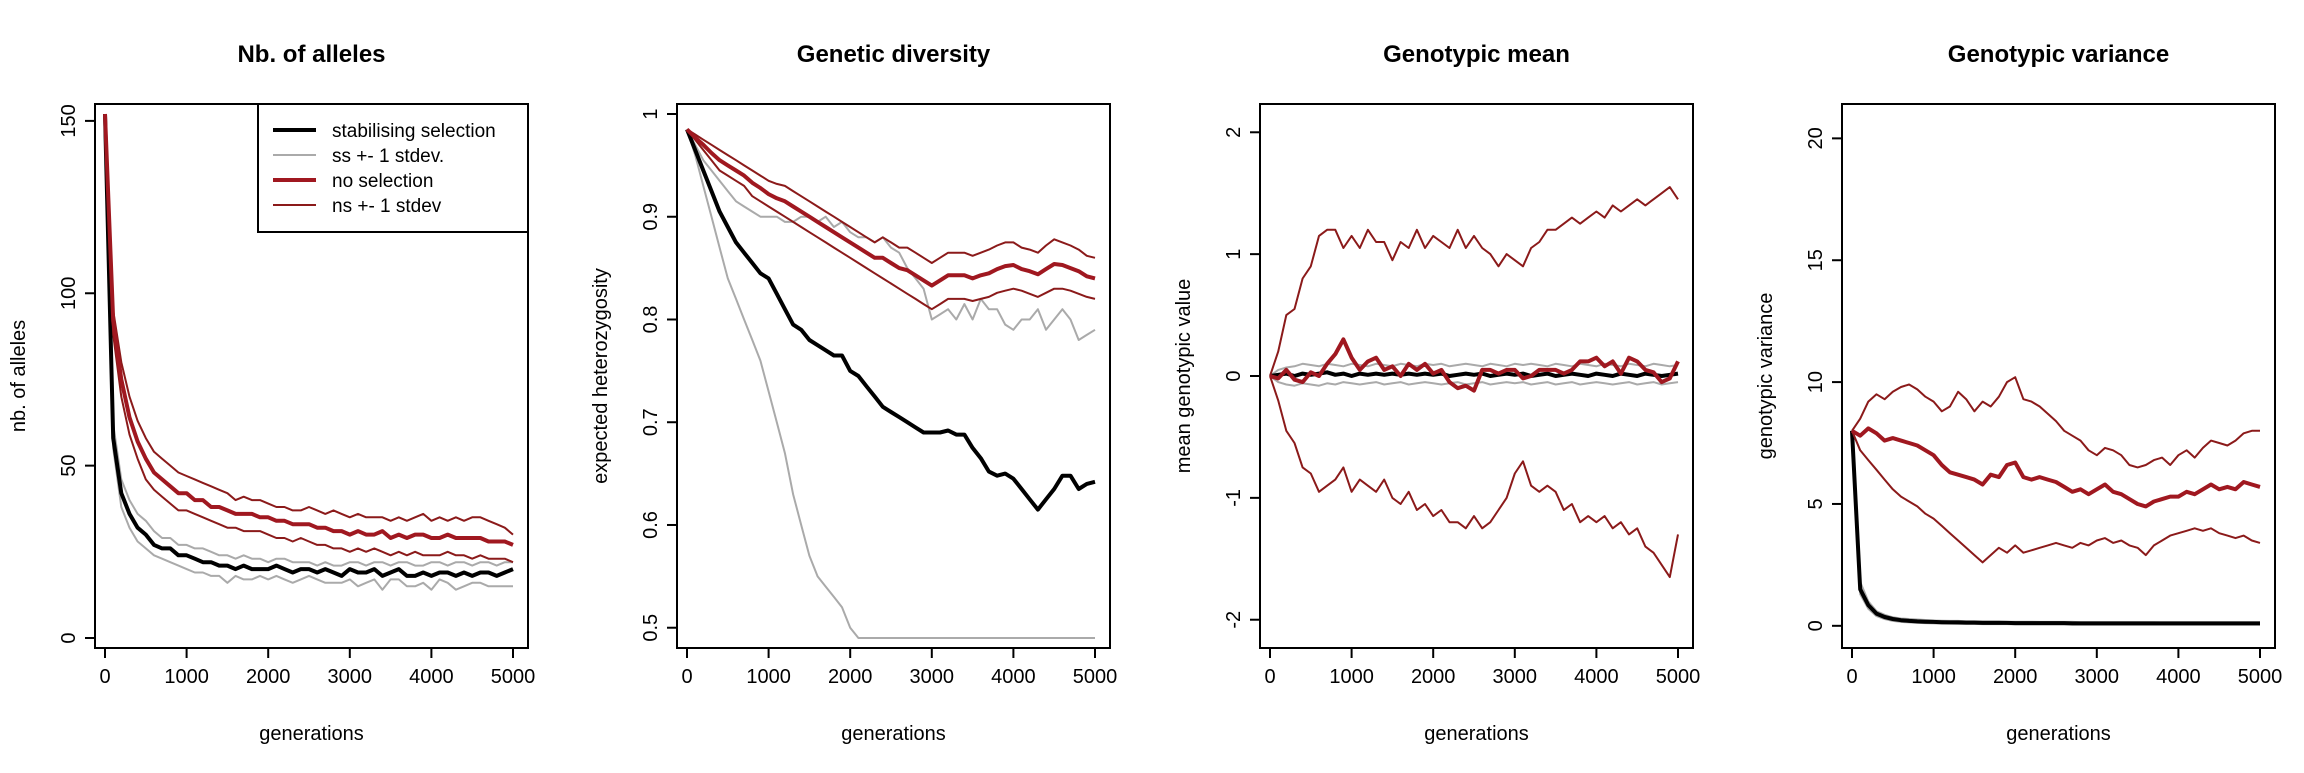 The image size is (2304, 773). I want to click on y-axis: 0 5 10 15 20 genotypic variance, so click(1799, 379).